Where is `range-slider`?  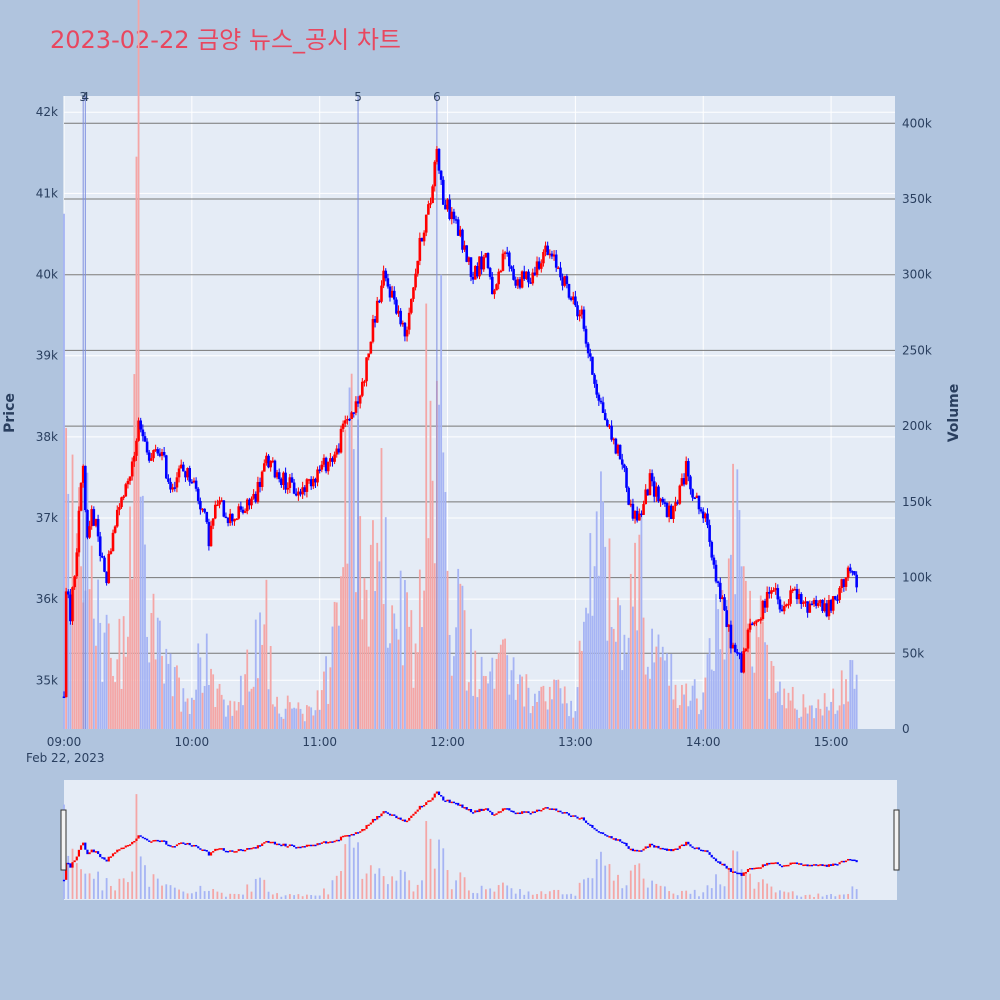
range-slider is located at coordinates (480, 840).